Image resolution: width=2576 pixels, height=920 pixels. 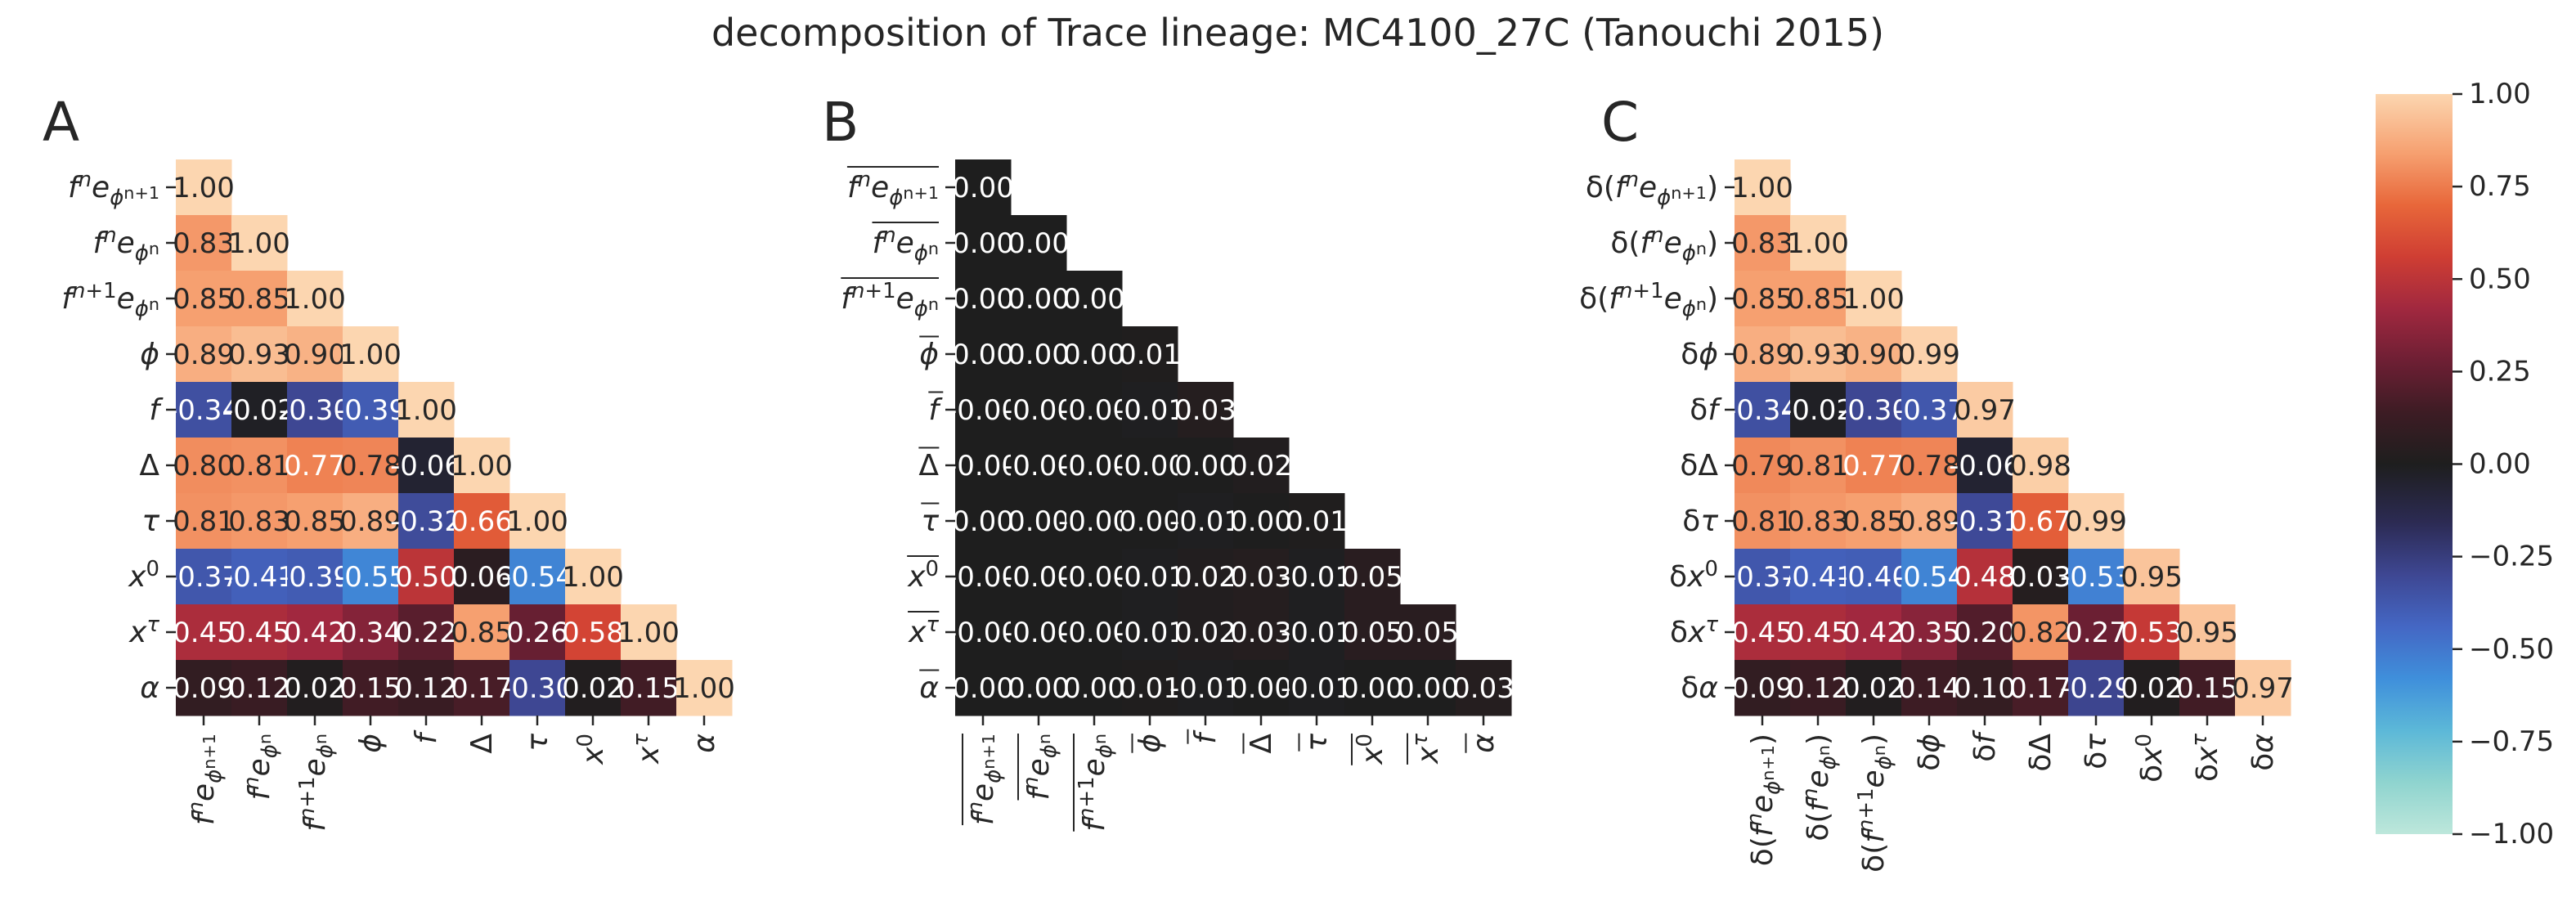 I want to click on cell-label-A-1-0: 0.83, so click(x=204, y=244).